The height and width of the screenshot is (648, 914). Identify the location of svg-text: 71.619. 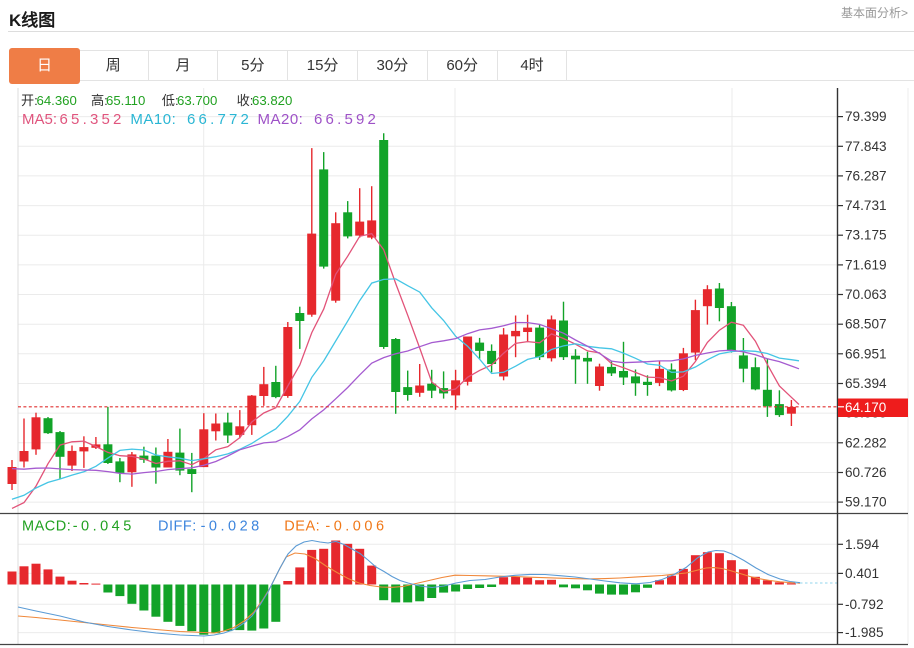
(866, 264).